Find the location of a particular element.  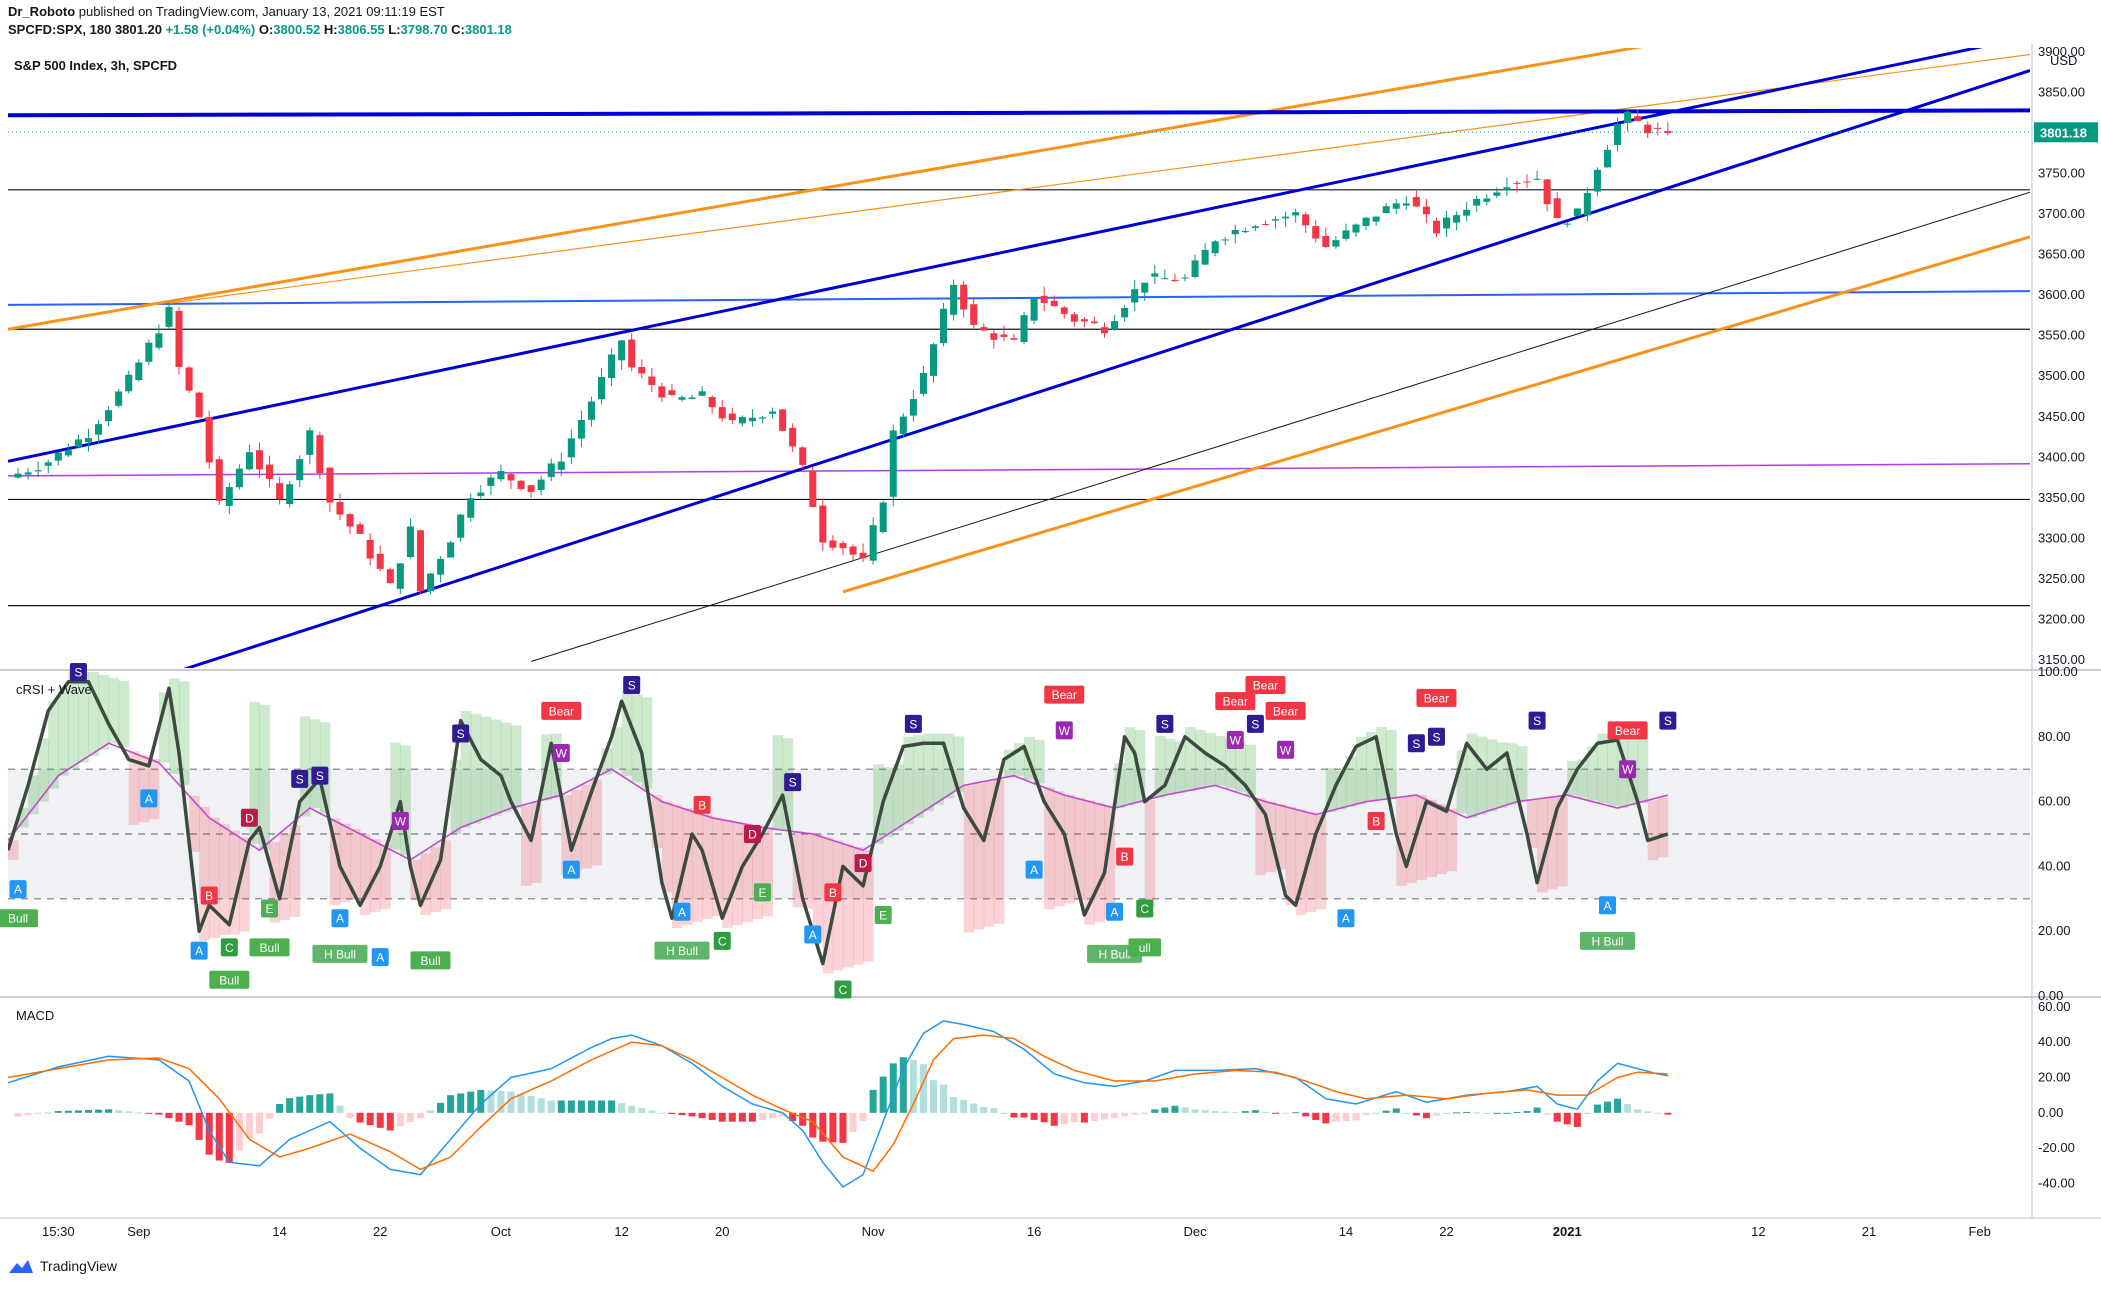

author-name: Dr_Roboto is located at coordinates (42, 11).